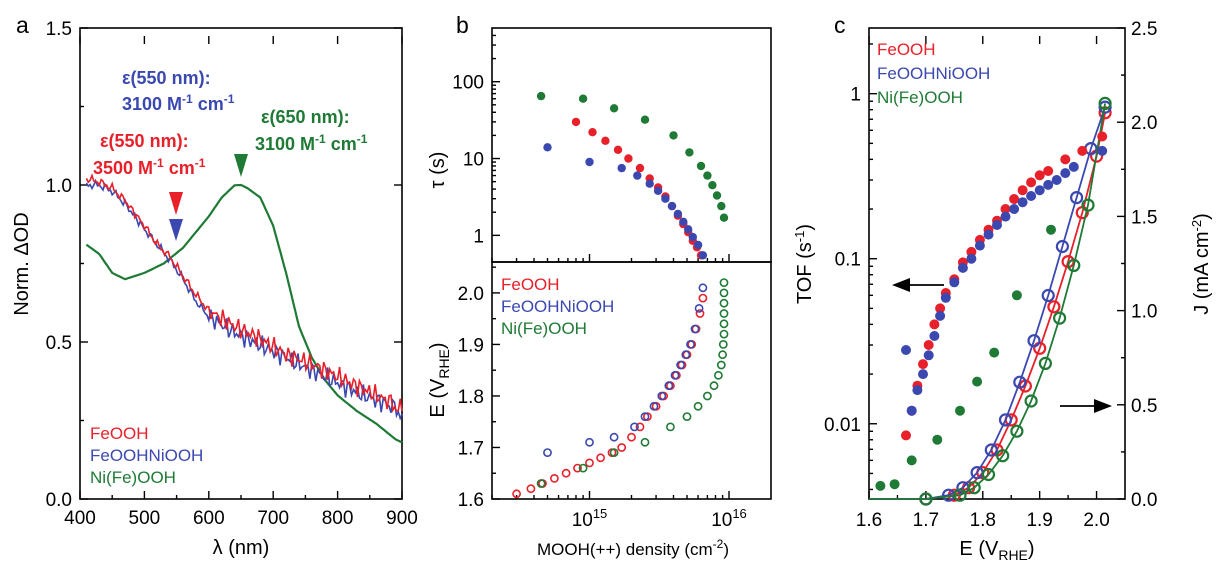  Describe the element at coordinates (1086, 406) in the screenshot. I see `right-axis-arrow` at that location.